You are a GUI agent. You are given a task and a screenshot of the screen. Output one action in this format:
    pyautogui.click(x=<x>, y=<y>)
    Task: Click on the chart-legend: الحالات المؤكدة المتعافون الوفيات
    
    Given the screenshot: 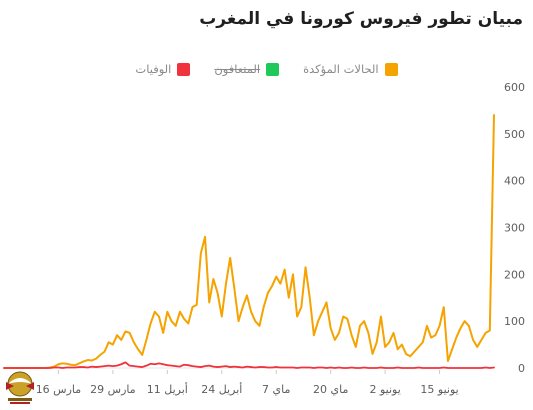 What is the action you would take?
    pyautogui.click(x=266, y=69)
    